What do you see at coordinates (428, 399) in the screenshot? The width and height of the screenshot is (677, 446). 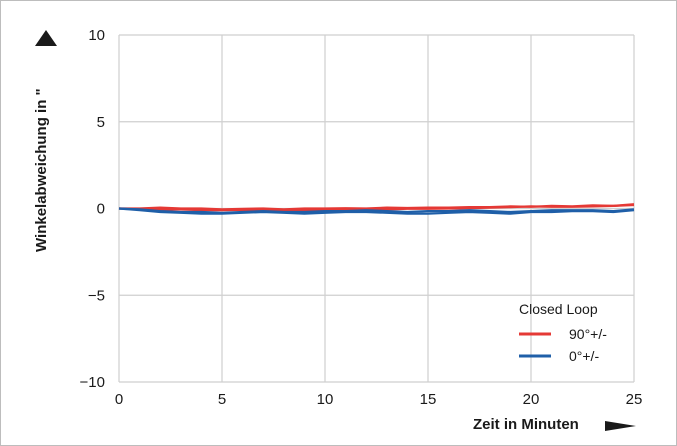 I see `x-tick-label: 15` at bounding box center [428, 399].